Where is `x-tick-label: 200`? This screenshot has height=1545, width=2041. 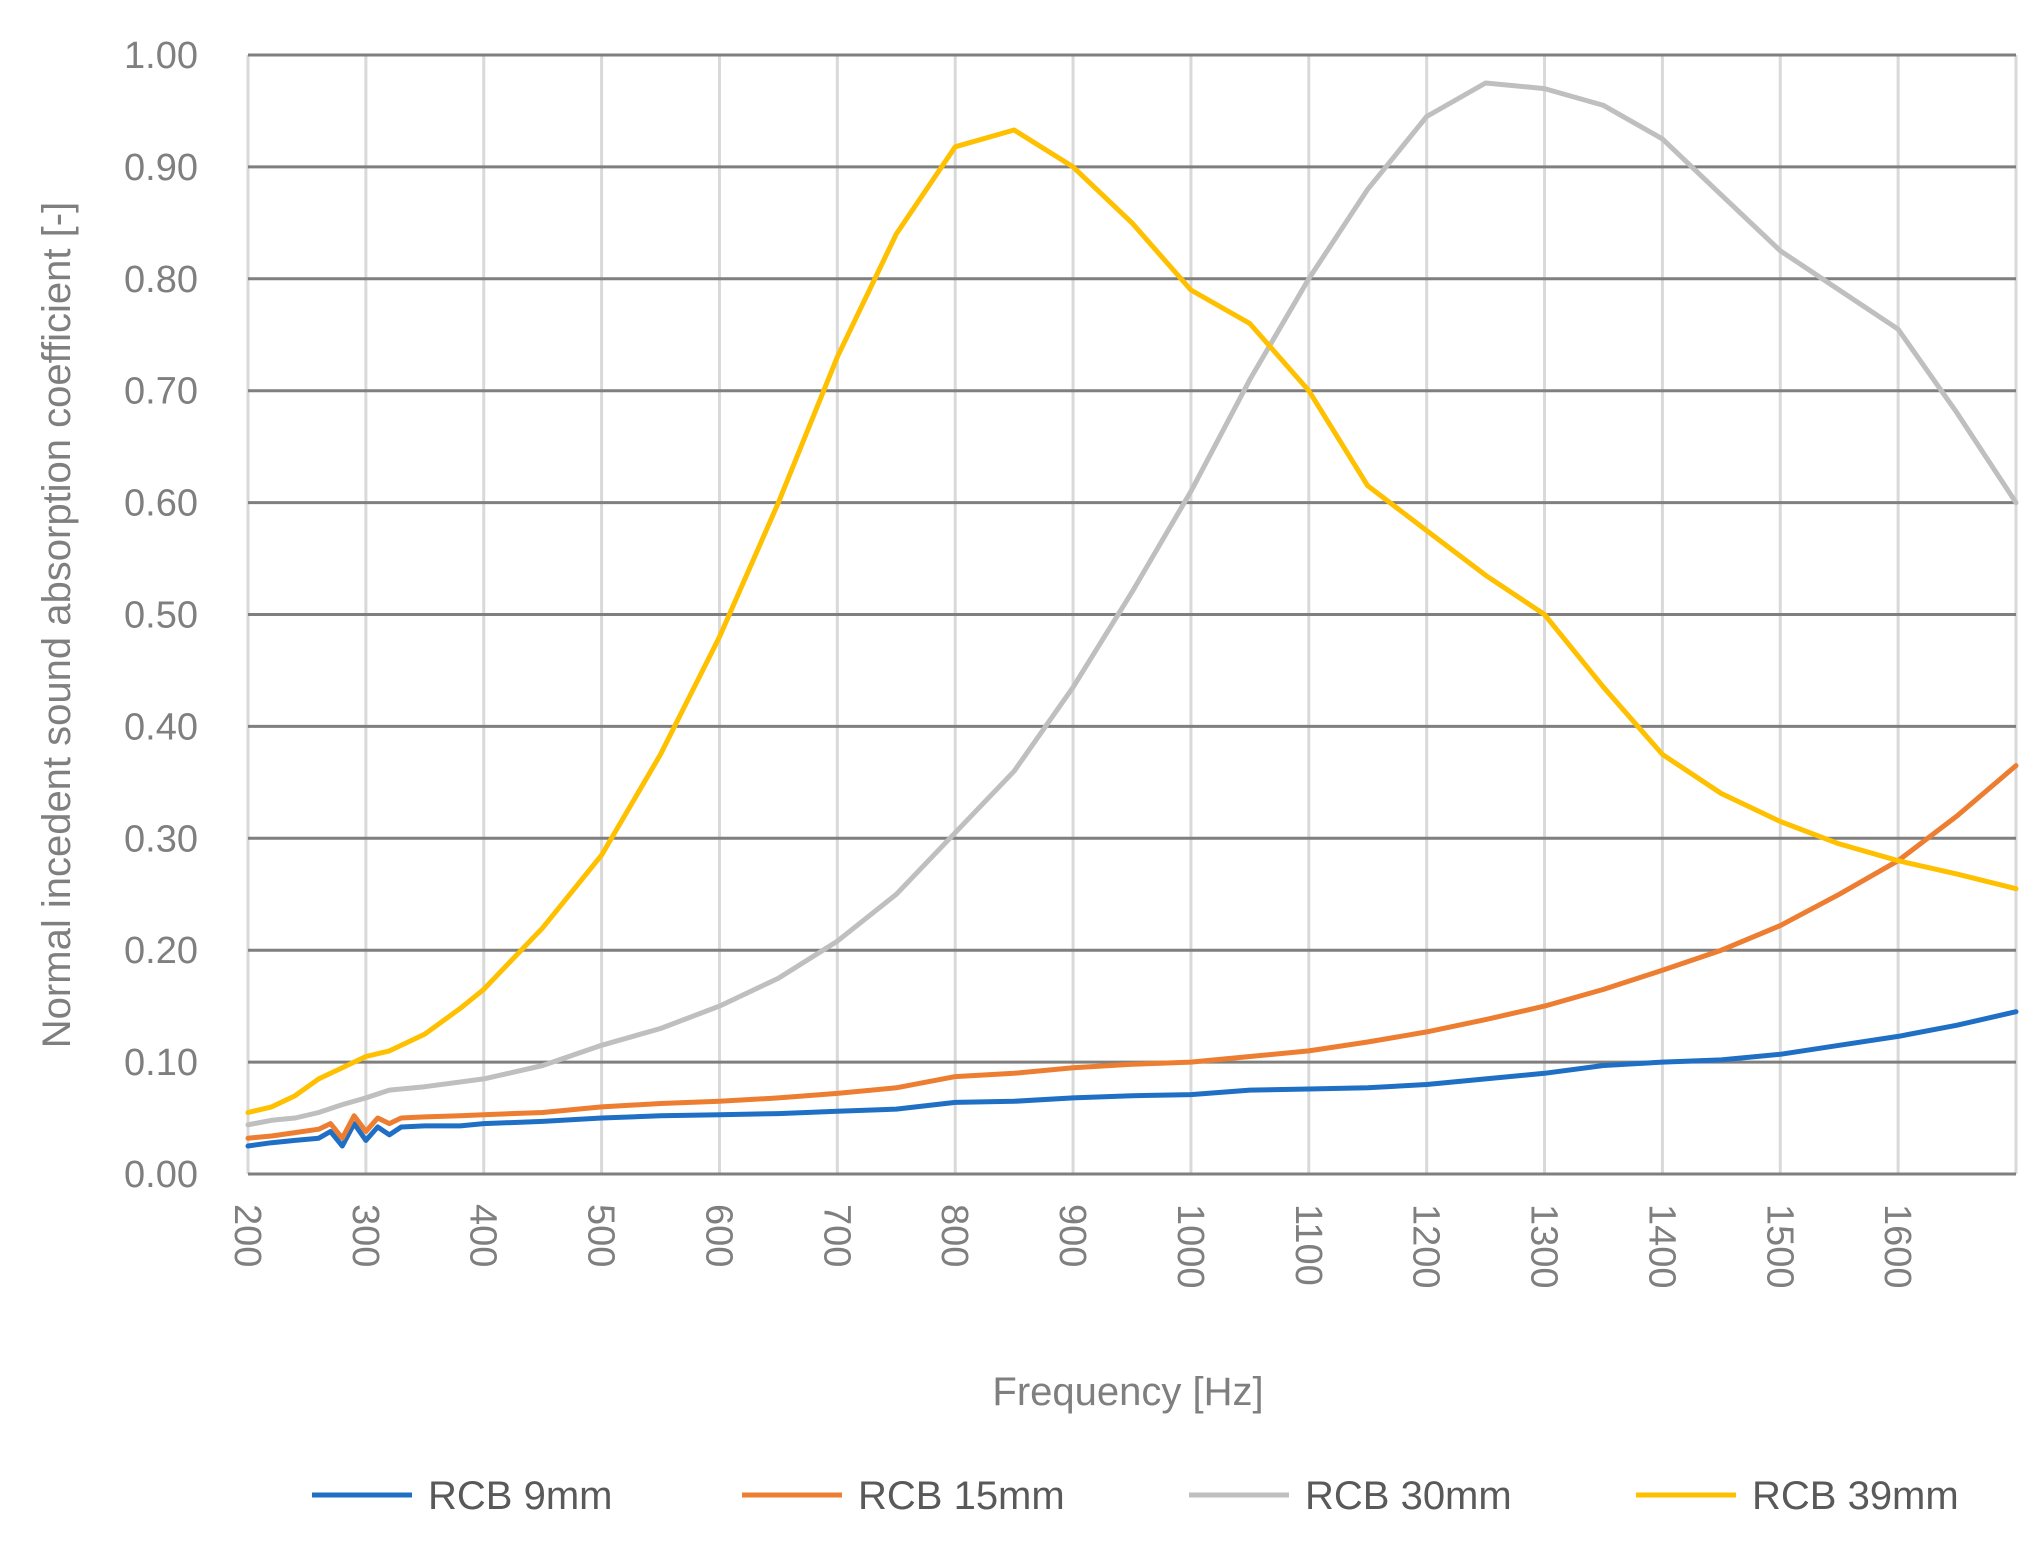
x-tick-label: 200 is located at coordinates (247, 1235).